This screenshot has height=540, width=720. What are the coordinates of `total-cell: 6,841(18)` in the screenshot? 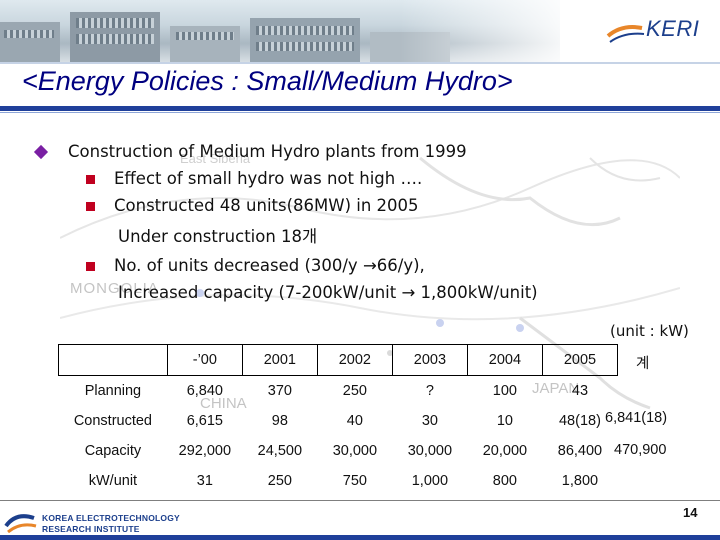 It's located at (636, 418).